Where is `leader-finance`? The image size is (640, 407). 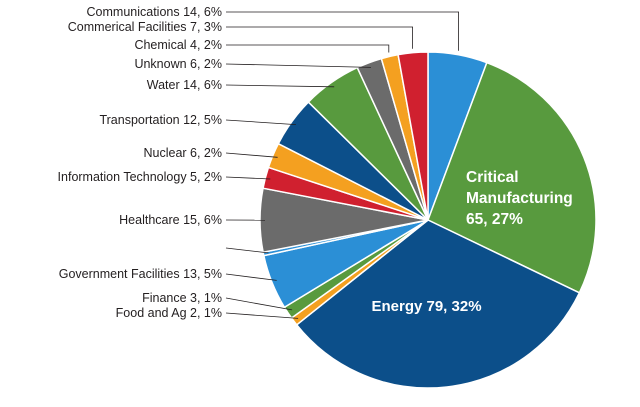 leader-finance is located at coordinates (259, 304).